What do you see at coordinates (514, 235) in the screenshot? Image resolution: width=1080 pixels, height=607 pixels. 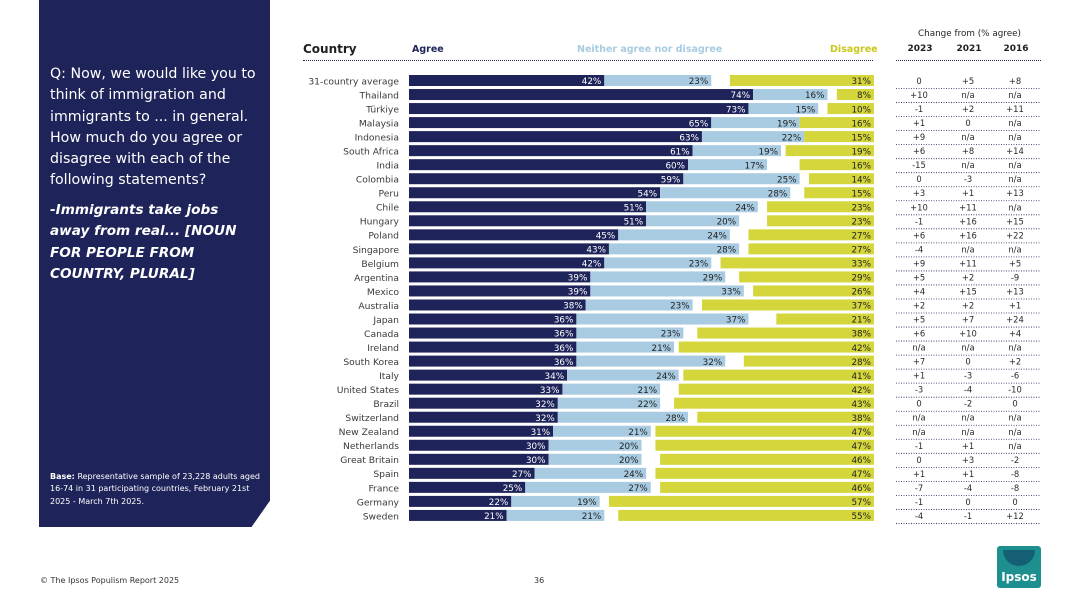 I see `bar-agree-poland` at bounding box center [514, 235].